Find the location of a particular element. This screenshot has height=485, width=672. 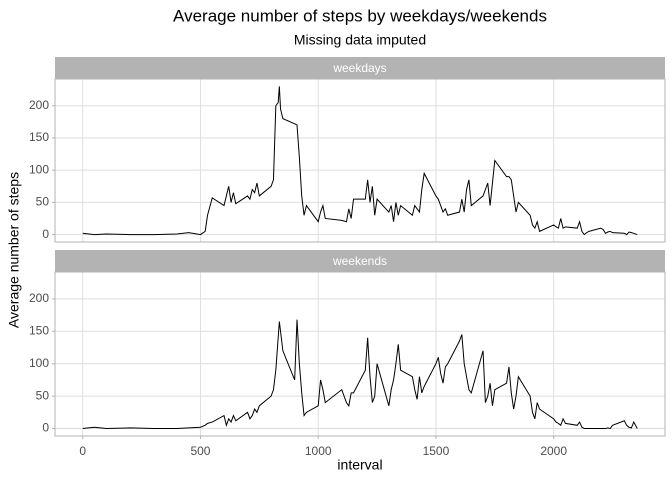

strip-label: weekdays is located at coordinates (359, 68).